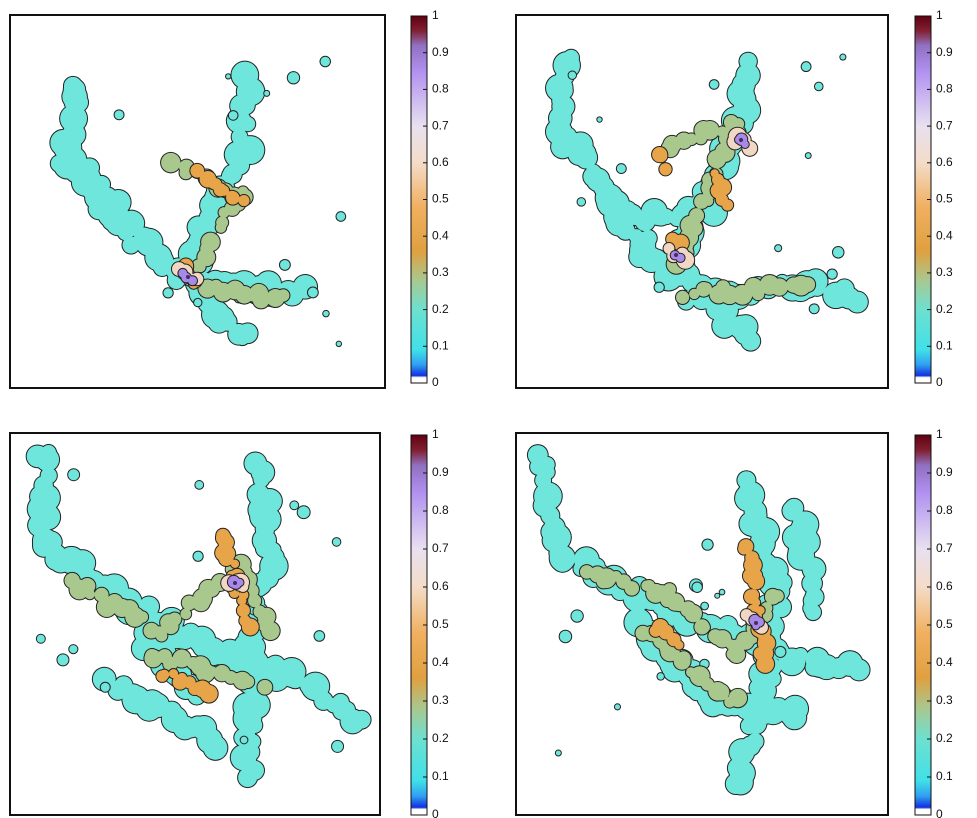 This screenshot has height=818, width=977. I want to click on colorbar-tick-label: 0.2, so click(944, 309).